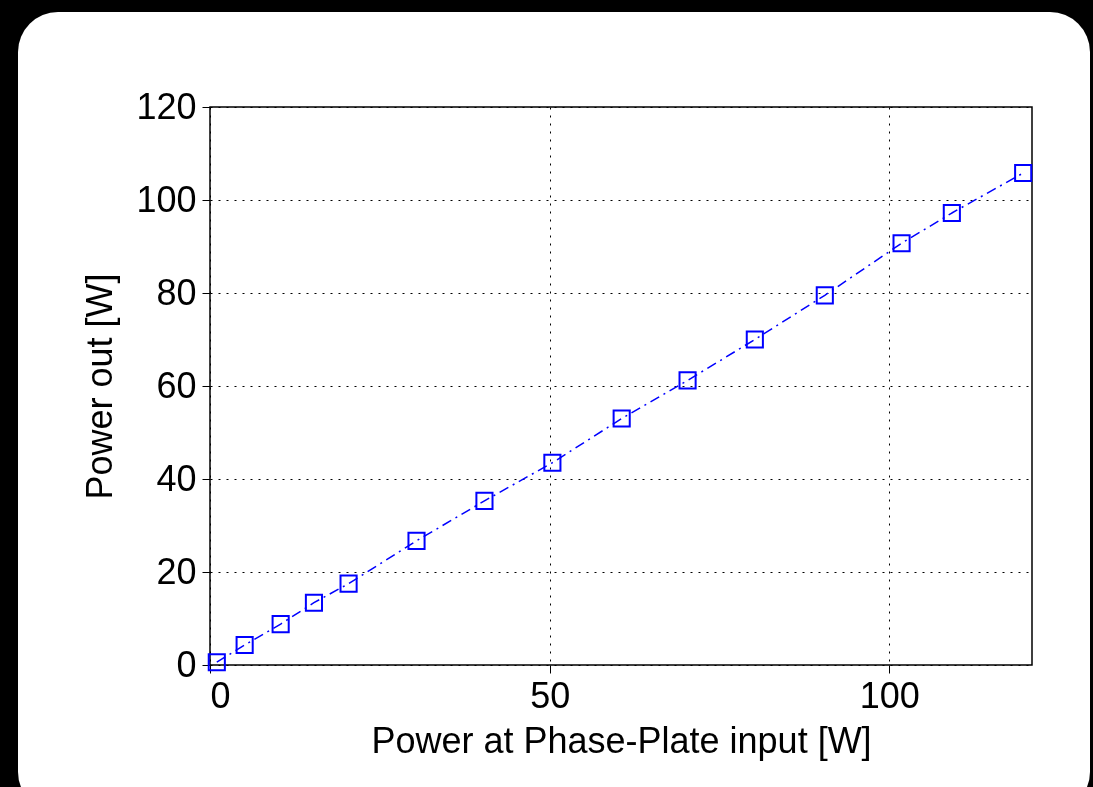  What do you see at coordinates (220, 695) in the screenshot?
I see `x-tick-label: 0` at bounding box center [220, 695].